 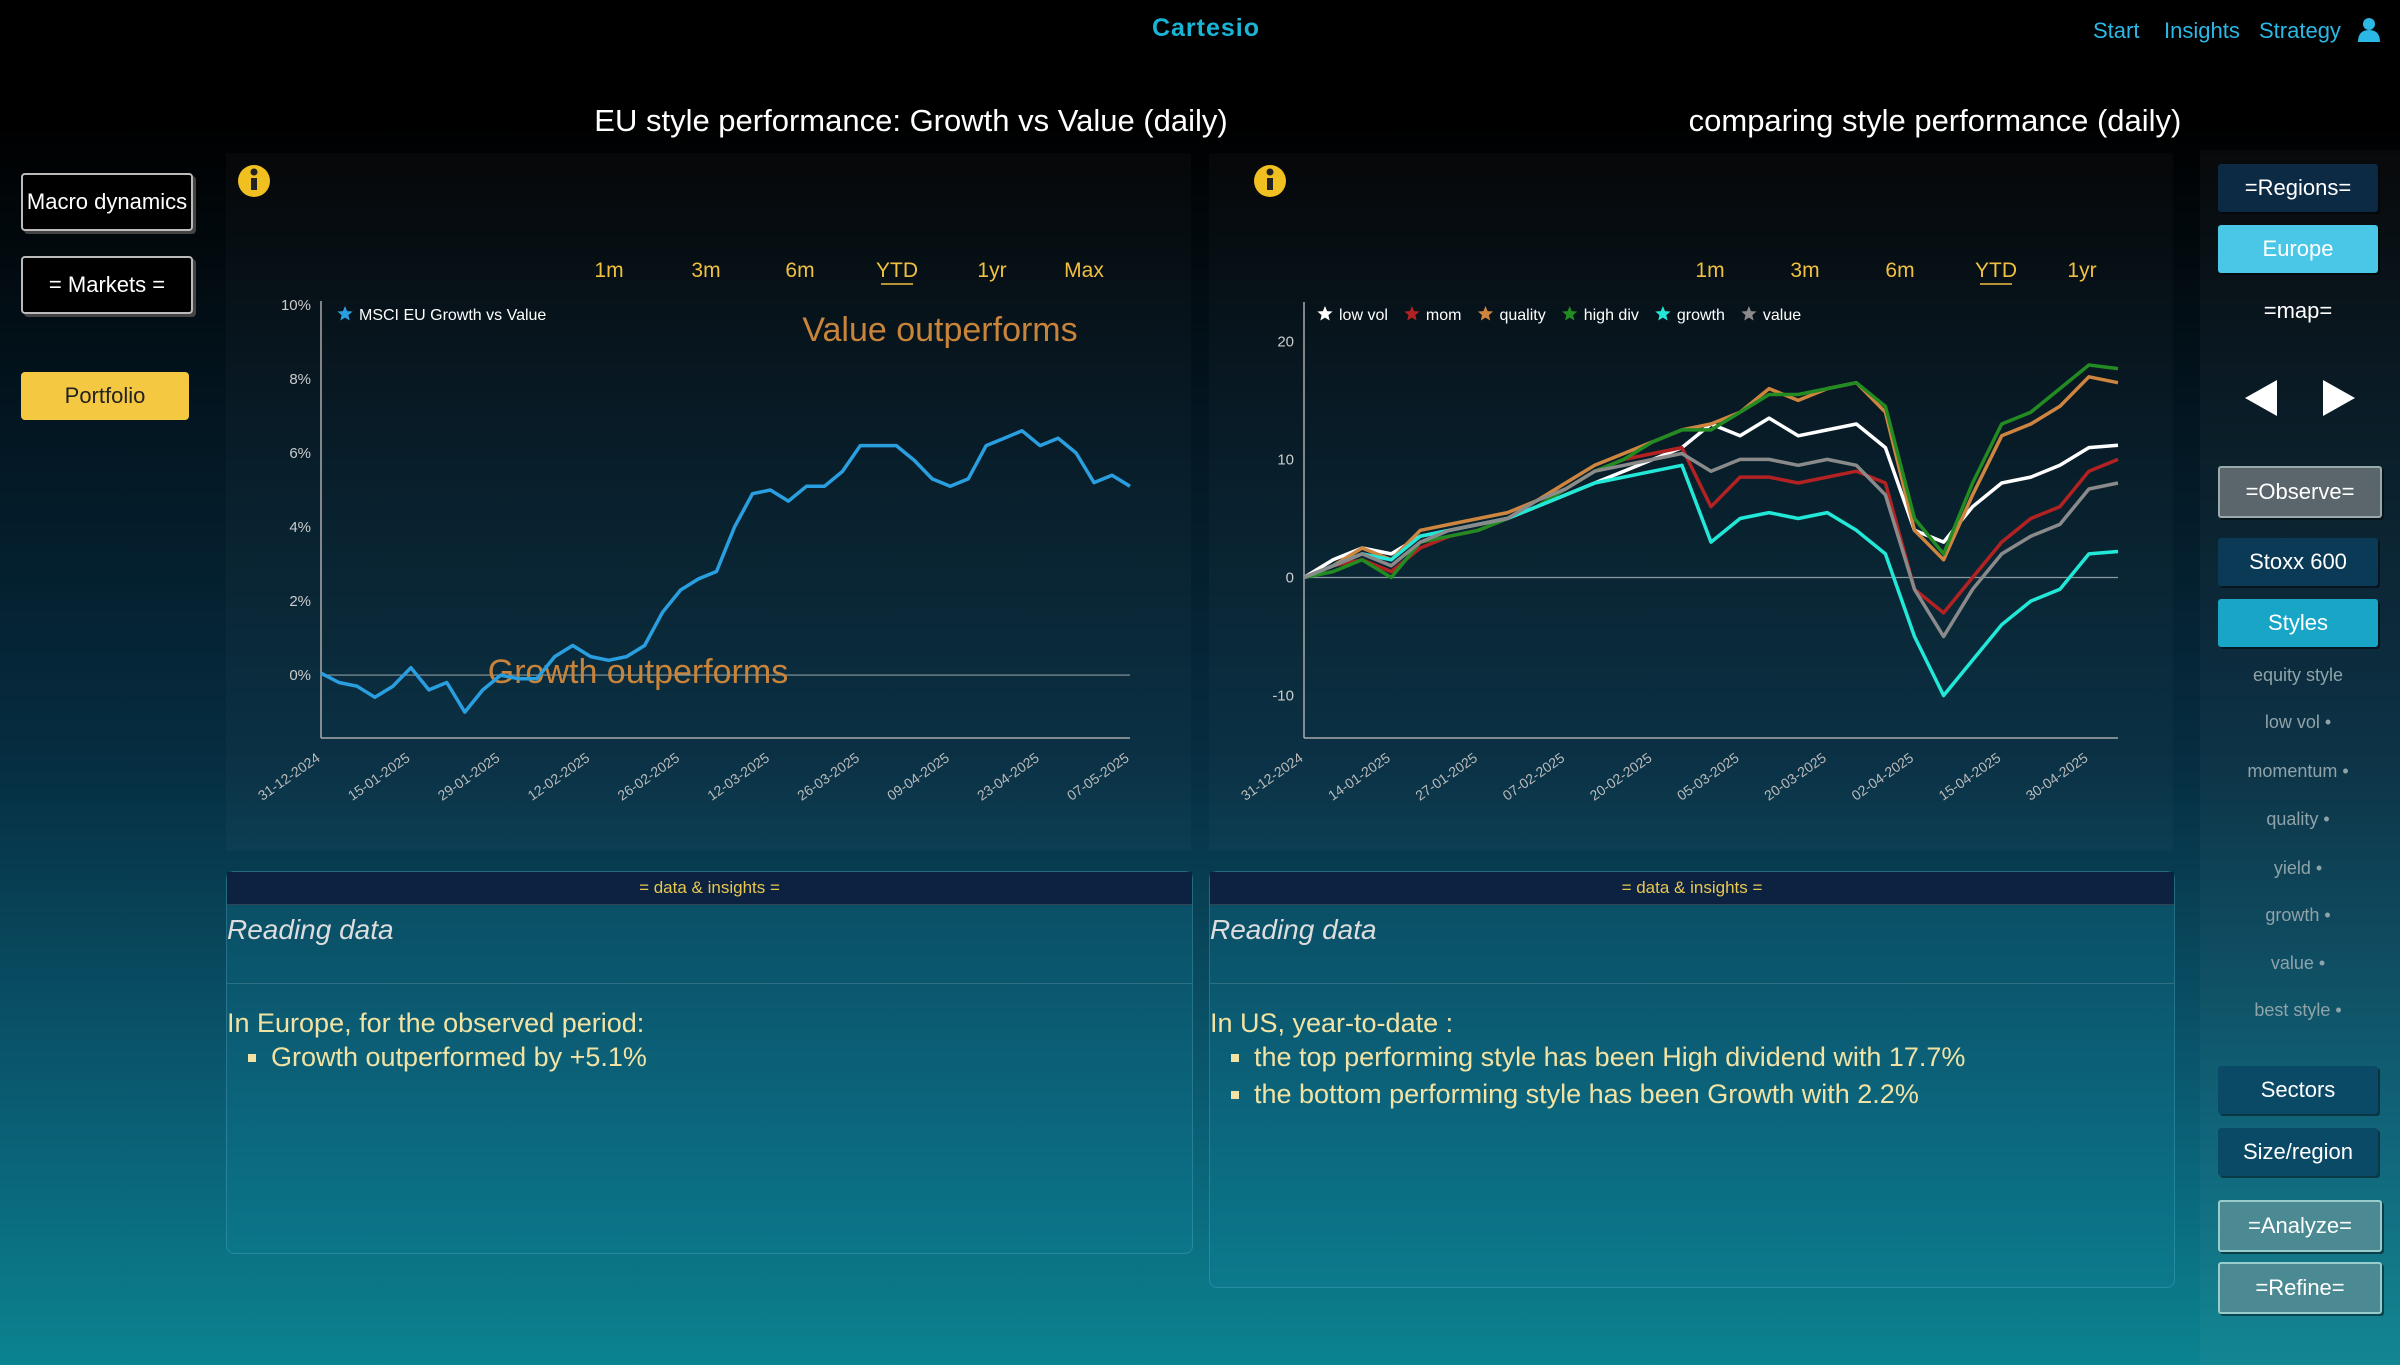 I want to click on sidebar-button: =Refine=, so click(x=2300, y=1288).